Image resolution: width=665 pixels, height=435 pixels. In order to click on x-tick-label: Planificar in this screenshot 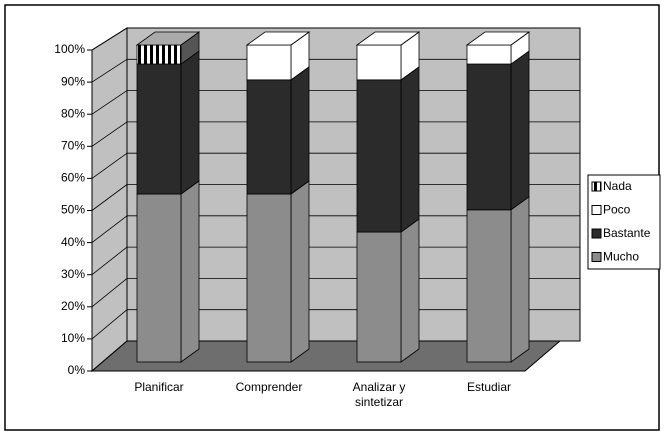, I will do `click(159, 387)`.